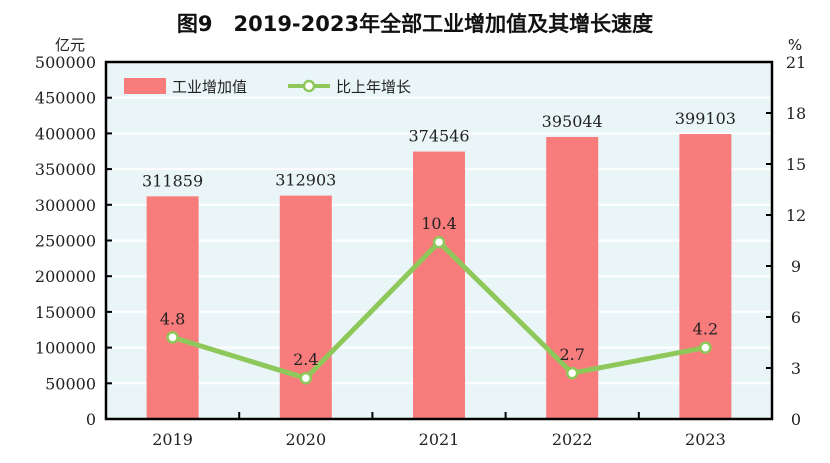  Describe the element at coordinates (373, 87) in the screenshot. I see `legend-line-label: 比上年增长` at that location.